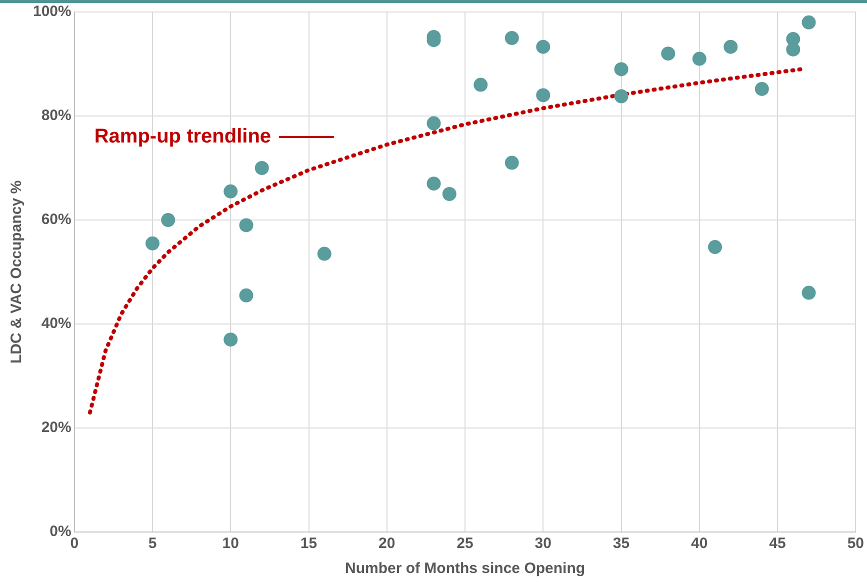 This screenshot has width=867, height=582. Describe the element at coordinates (777, 543) in the screenshot. I see `x-tick-label: 45` at that location.